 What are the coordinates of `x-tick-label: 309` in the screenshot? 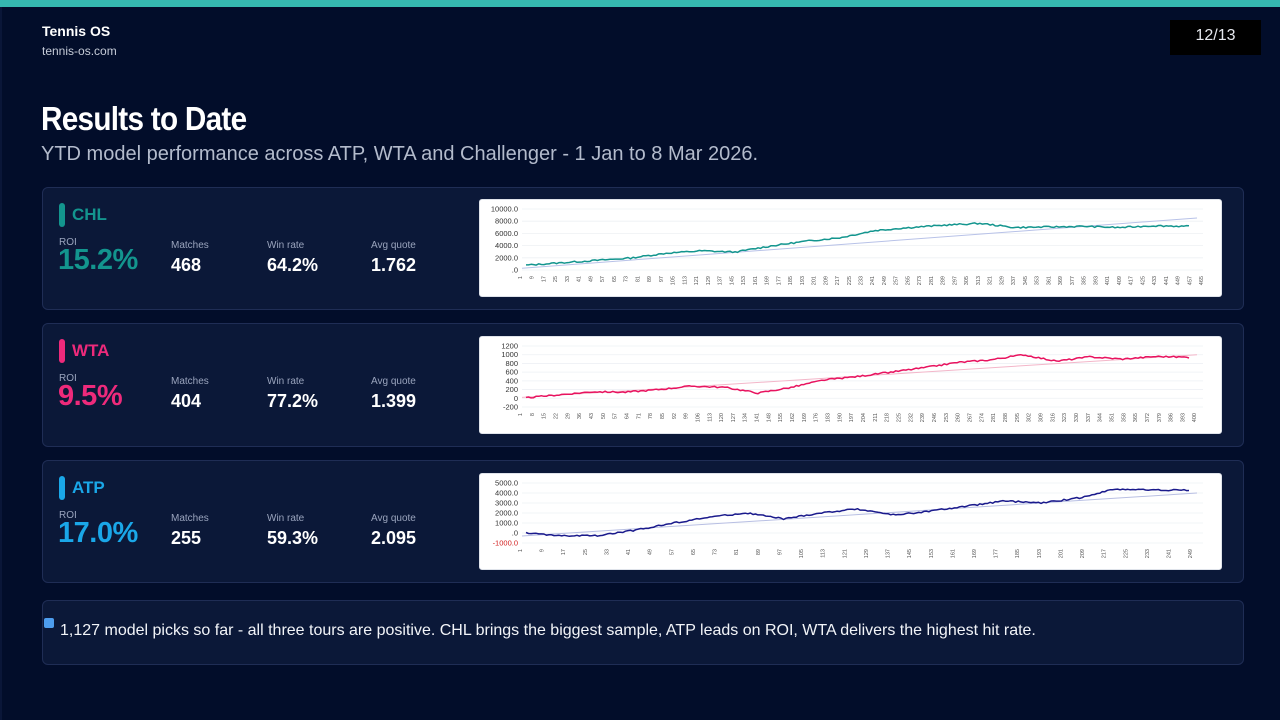 It's located at (1041, 417).